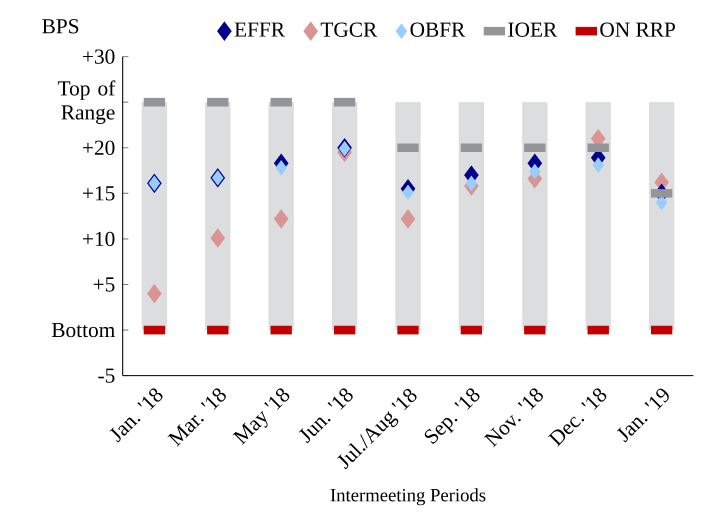  What do you see at coordinates (452, 416) in the screenshot?
I see `x-tick-label: Sep. '18` at bounding box center [452, 416].